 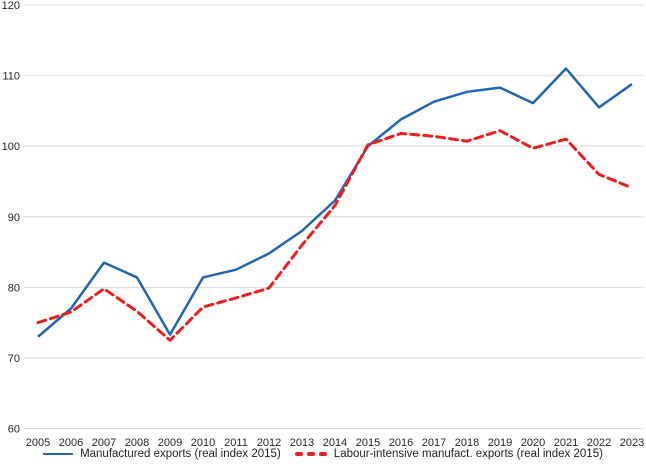 I want to click on x-axis-tick-label: 2013, so click(x=302, y=443).